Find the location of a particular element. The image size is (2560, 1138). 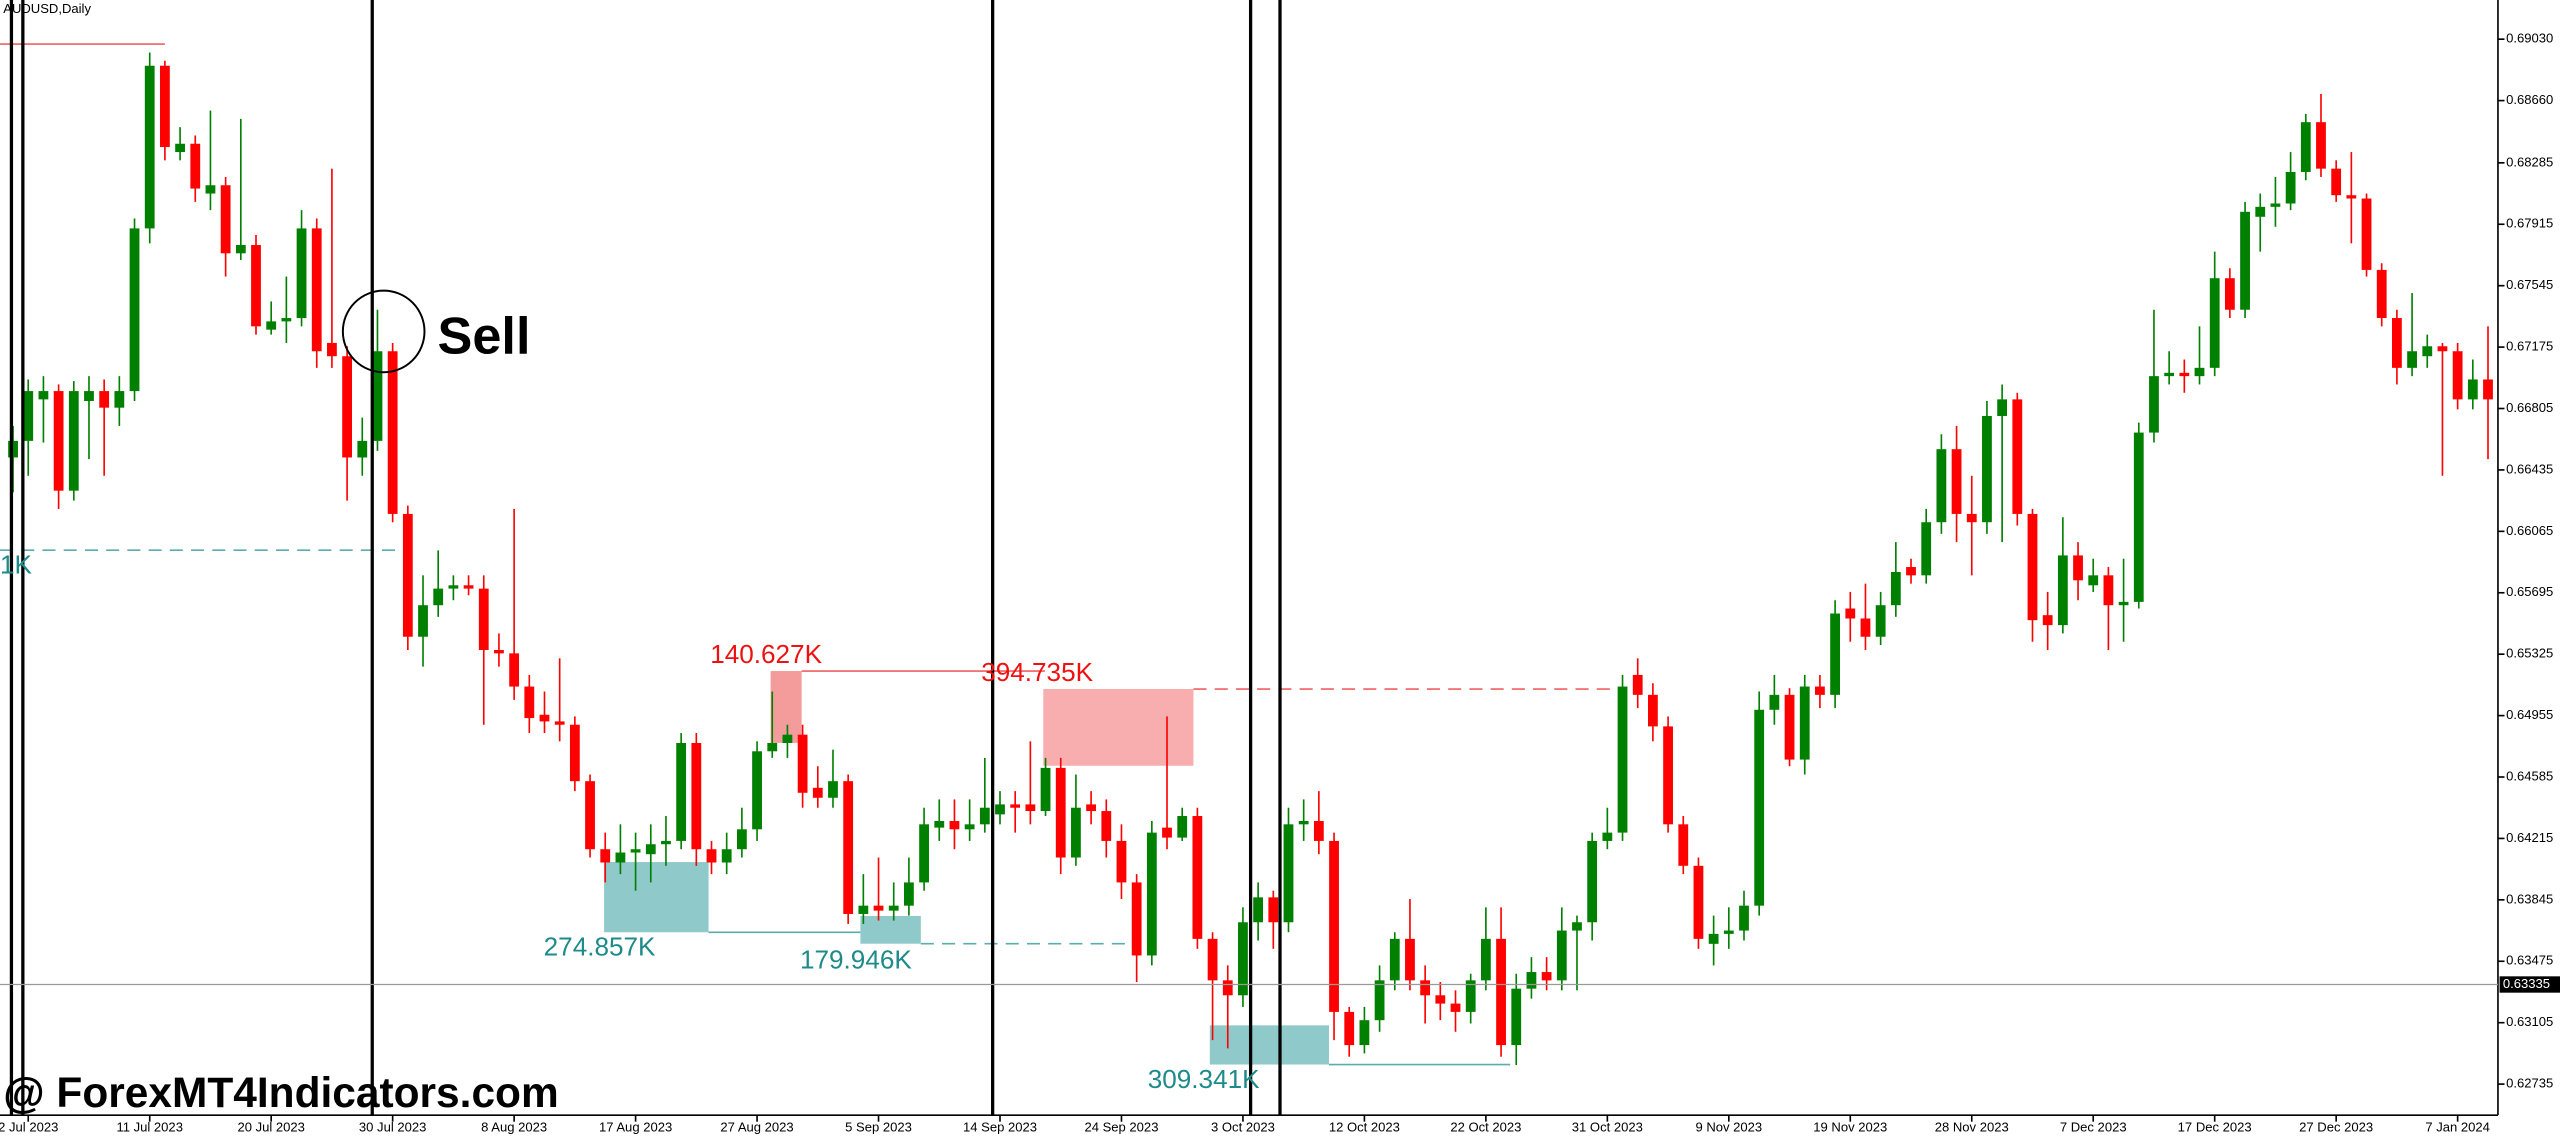

y-tick-label: 0.63845 is located at coordinates (2529, 898).